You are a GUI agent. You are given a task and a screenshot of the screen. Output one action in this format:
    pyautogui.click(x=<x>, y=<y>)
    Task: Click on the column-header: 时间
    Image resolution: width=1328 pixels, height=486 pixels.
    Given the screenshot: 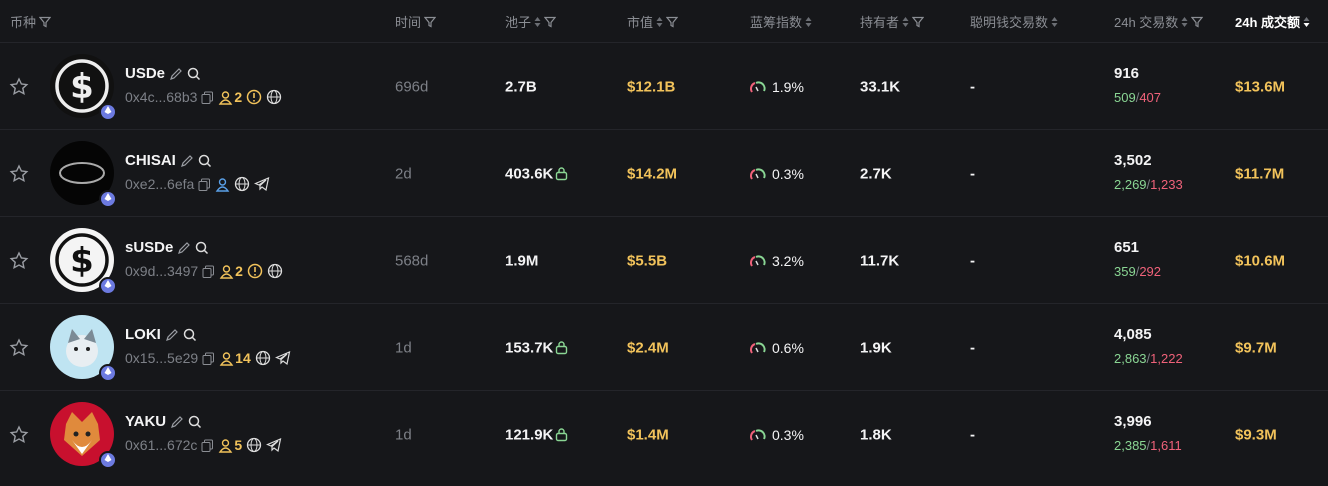 What is the action you would take?
    pyautogui.click(x=416, y=21)
    